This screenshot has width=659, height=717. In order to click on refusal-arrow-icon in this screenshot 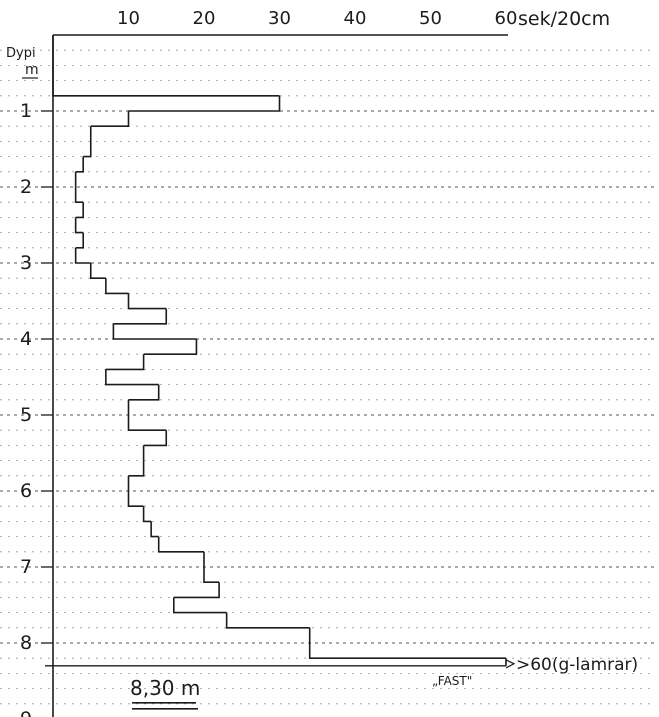, I will do `click(510, 664)`.